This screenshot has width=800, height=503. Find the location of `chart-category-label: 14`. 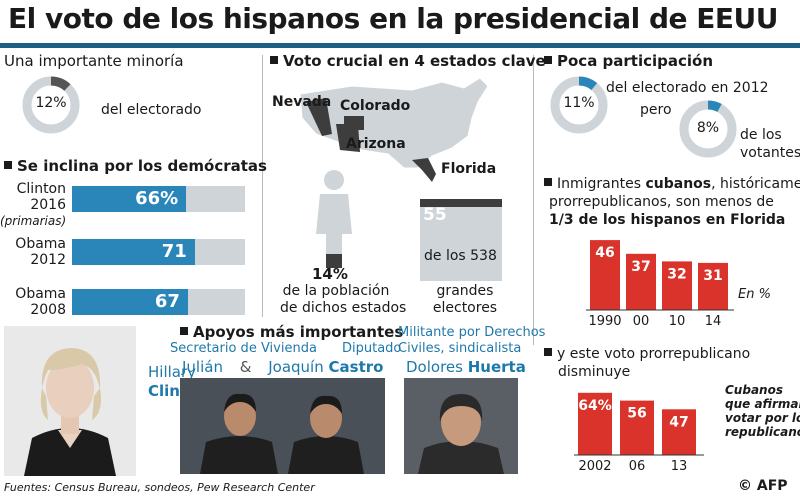

chart-category-label: 14 is located at coordinates (713, 321).